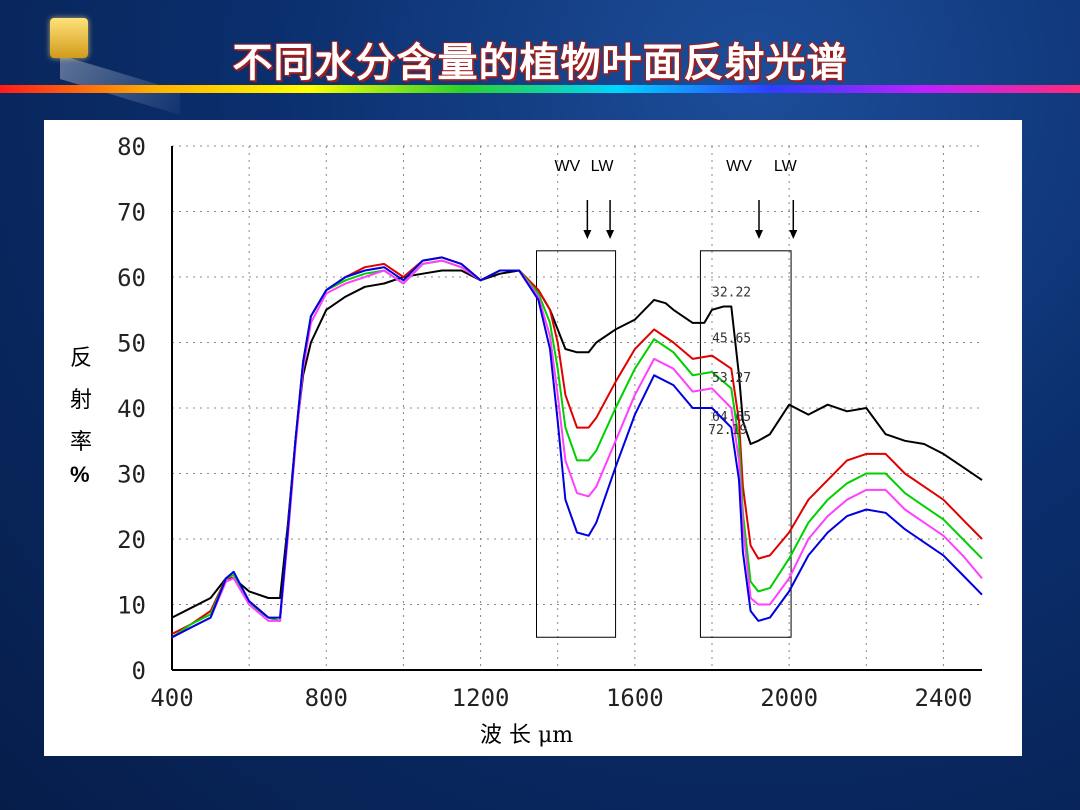 Image resolution: width=1080 pixels, height=810 pixels. I want to click on y-tick-label-0: 0, so click(139, 671).